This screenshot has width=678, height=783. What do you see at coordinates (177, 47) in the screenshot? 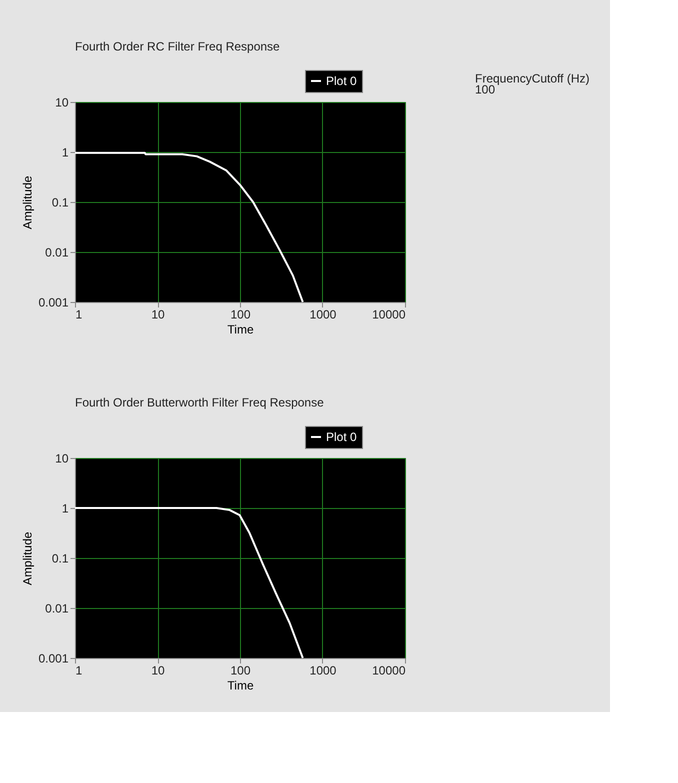
I see `chart-title: Fourth Order RC Filter Freq Response` at bounding box center [177, 47].